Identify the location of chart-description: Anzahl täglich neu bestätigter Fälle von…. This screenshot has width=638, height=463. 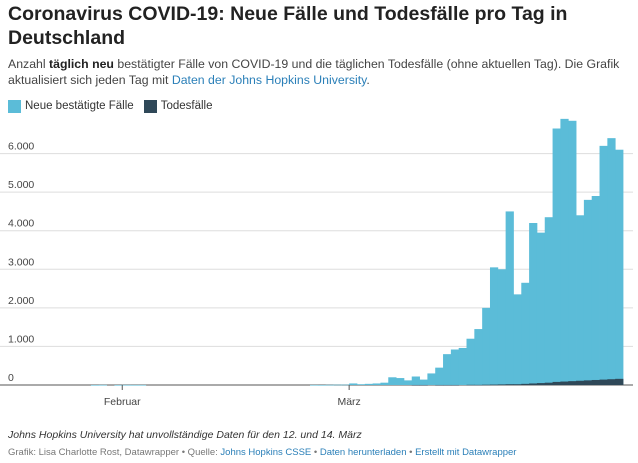
(320, 72).